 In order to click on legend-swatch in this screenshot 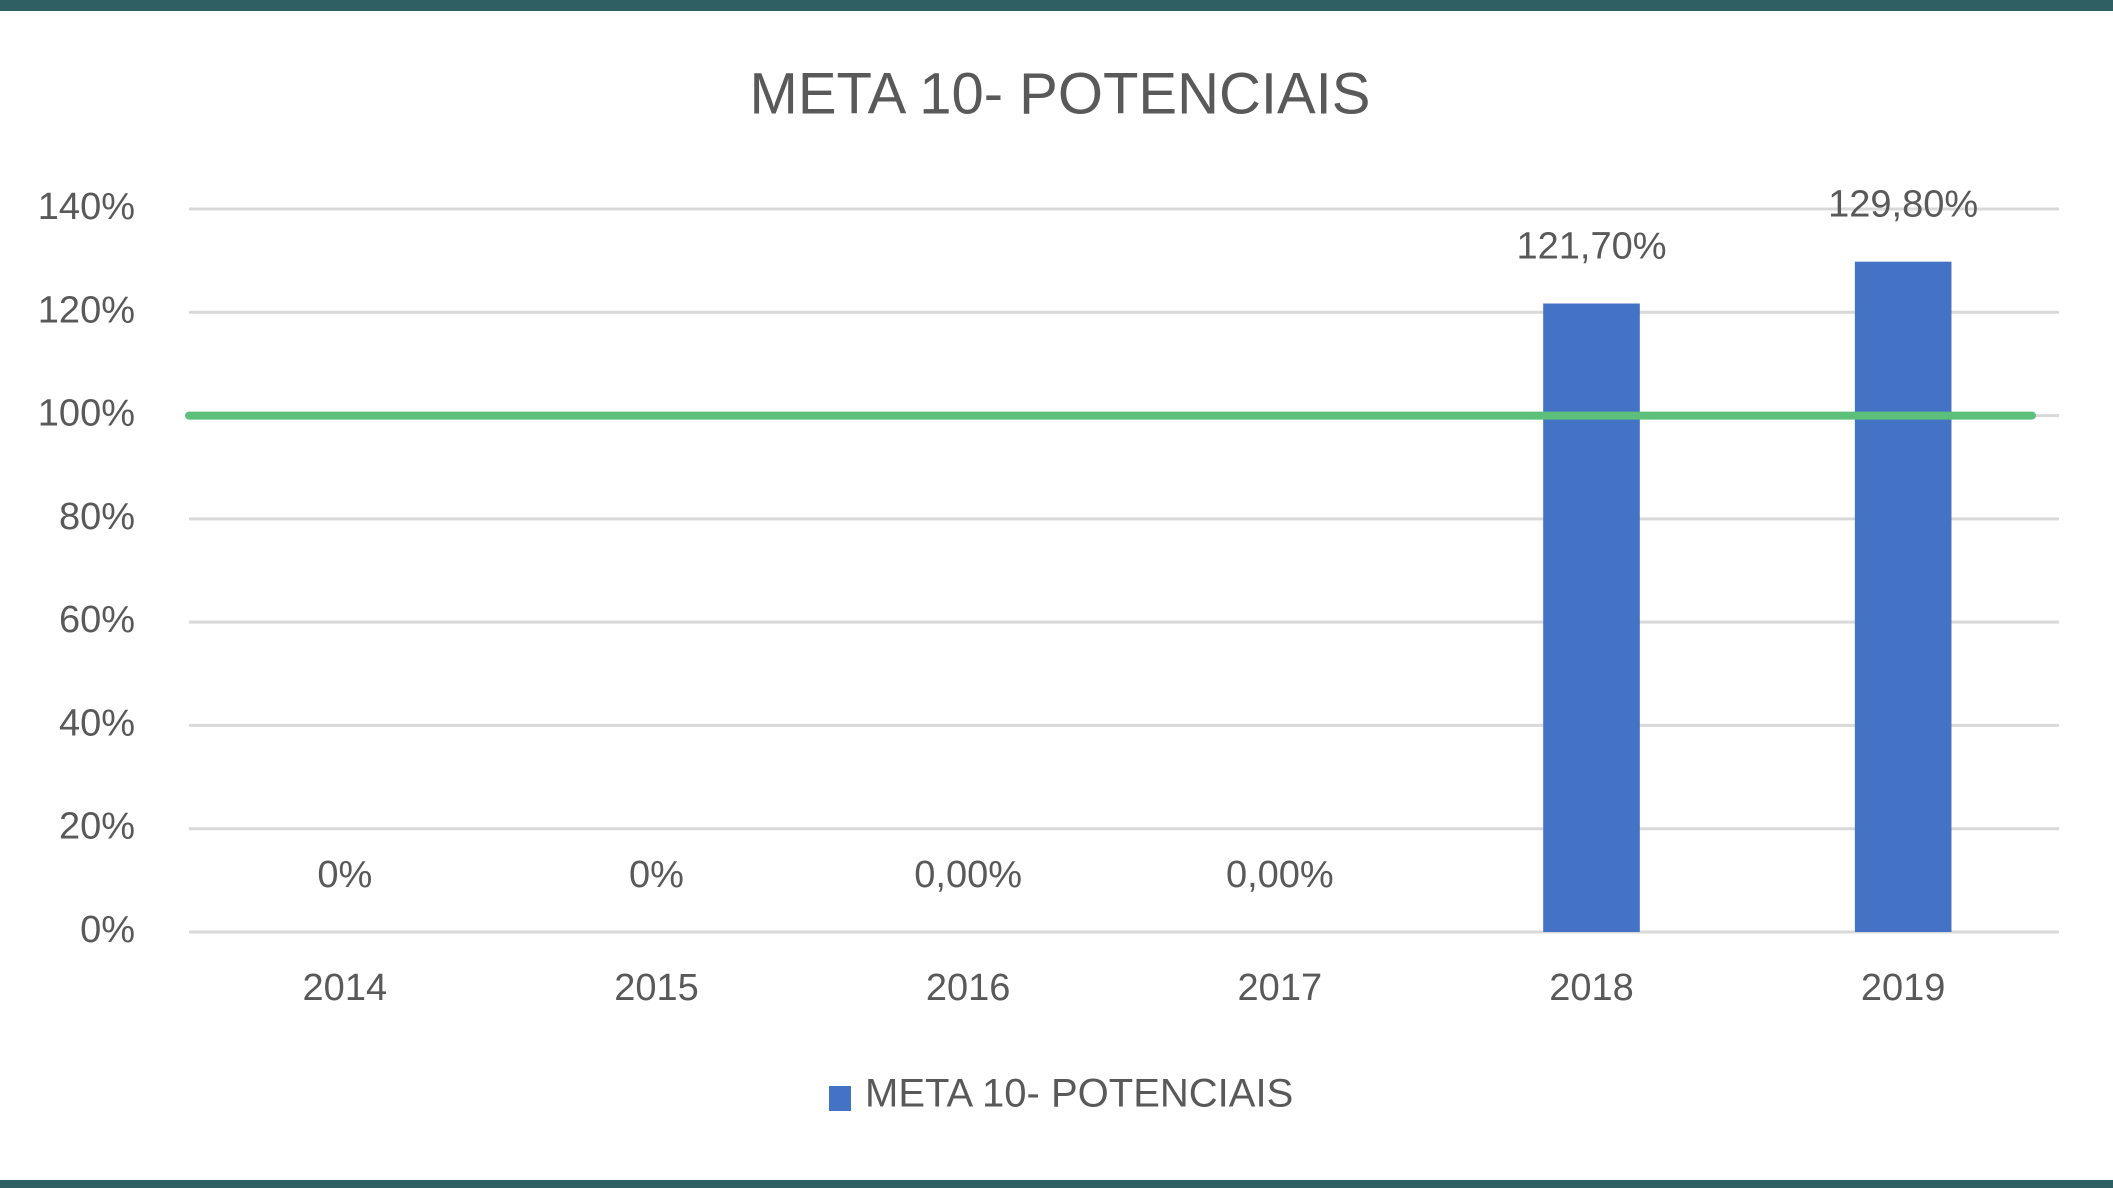, I will do `click(840, 1098)`.